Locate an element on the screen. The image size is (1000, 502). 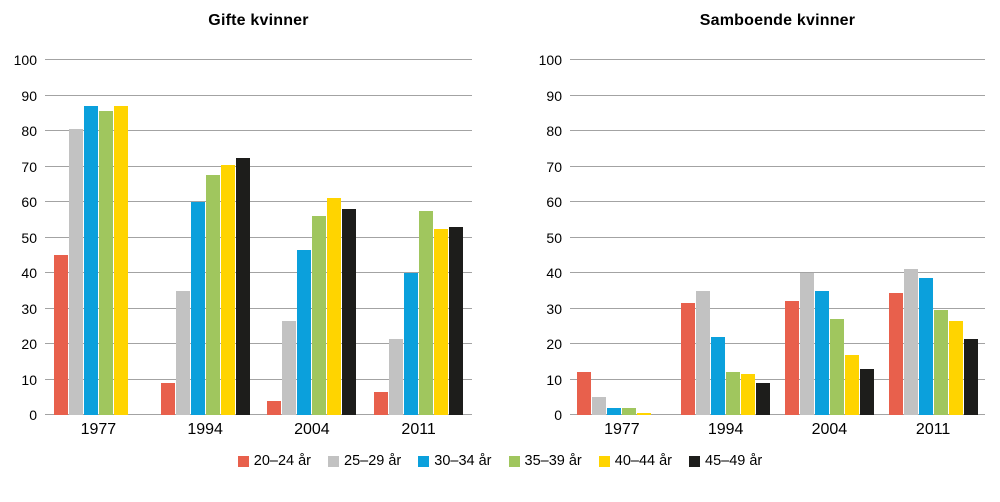
bar-group-2011 is located at coordinates (933, 237).